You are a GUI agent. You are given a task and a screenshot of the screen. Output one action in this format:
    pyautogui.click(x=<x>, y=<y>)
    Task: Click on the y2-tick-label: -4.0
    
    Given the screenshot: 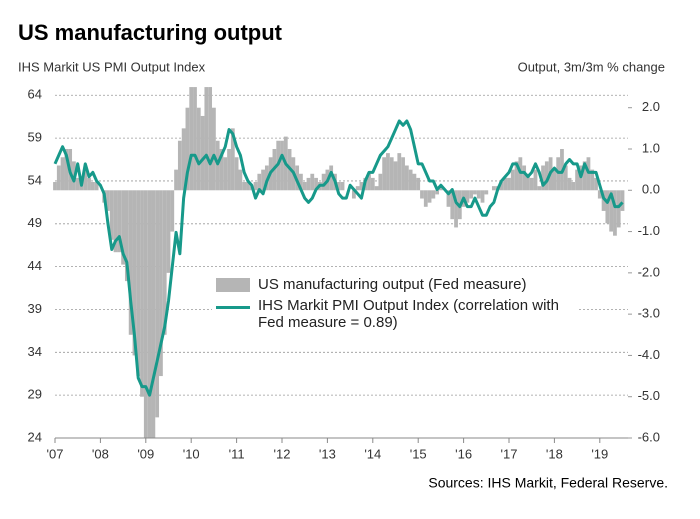 What is the action you would take?
    pyautogui.click(x=649, y=354)
    